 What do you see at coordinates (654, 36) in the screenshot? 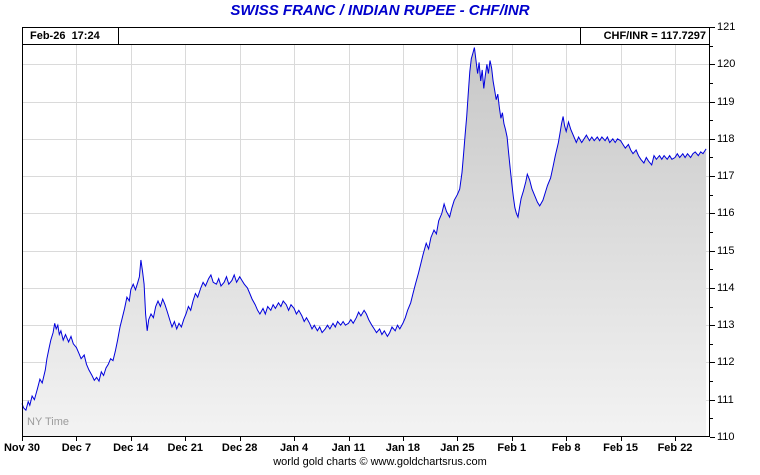
I see `current-quote-label: CHF/INR = 117.7297` at bounding box center [654, 36].